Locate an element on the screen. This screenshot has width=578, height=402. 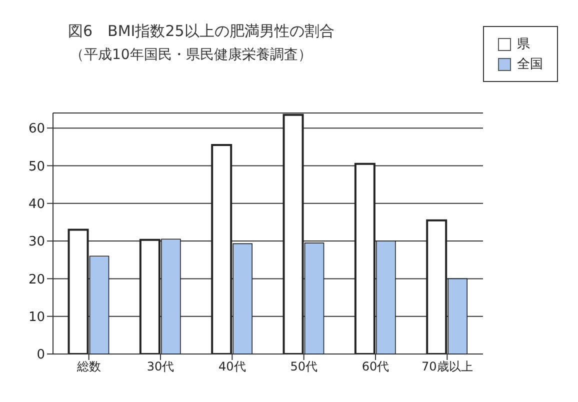
chart-title: 図6 BMI指数25以上の肥満男性の割合 is located at coordinates (201, 31).